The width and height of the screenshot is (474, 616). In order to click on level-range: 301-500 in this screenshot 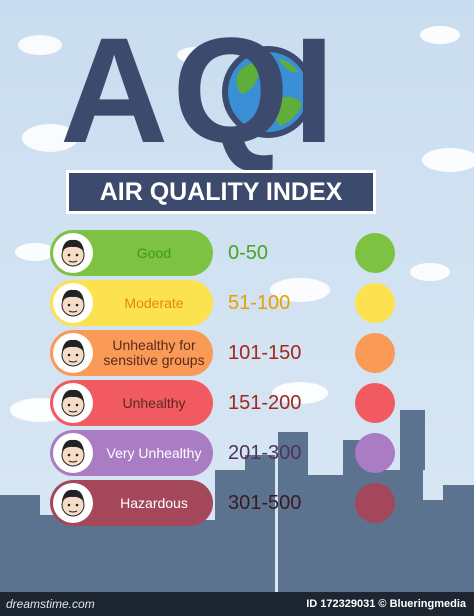, I will do `click(265, 503)`.